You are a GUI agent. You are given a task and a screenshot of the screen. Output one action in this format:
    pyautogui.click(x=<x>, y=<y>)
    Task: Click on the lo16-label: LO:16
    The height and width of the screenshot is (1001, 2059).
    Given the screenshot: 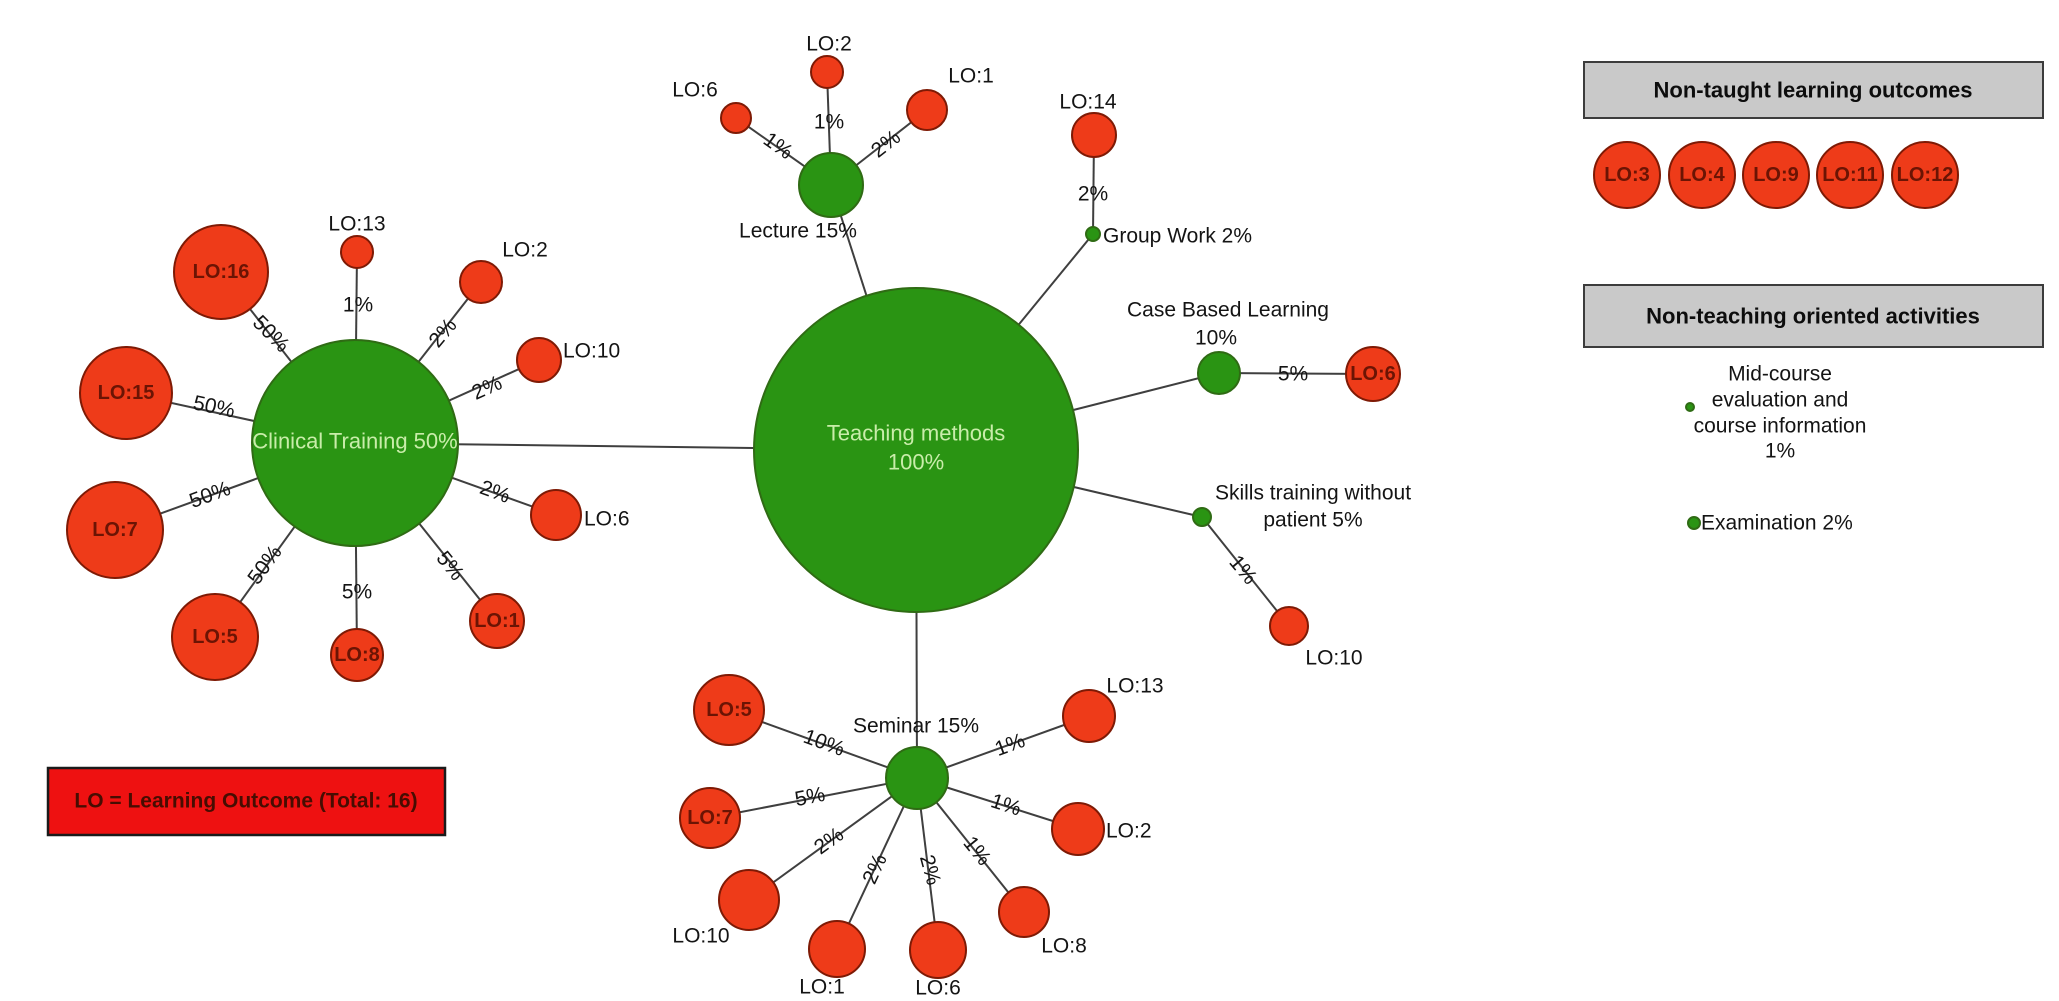 What is the action you would take?
    pyautogui.click(x=221, y=272)
    